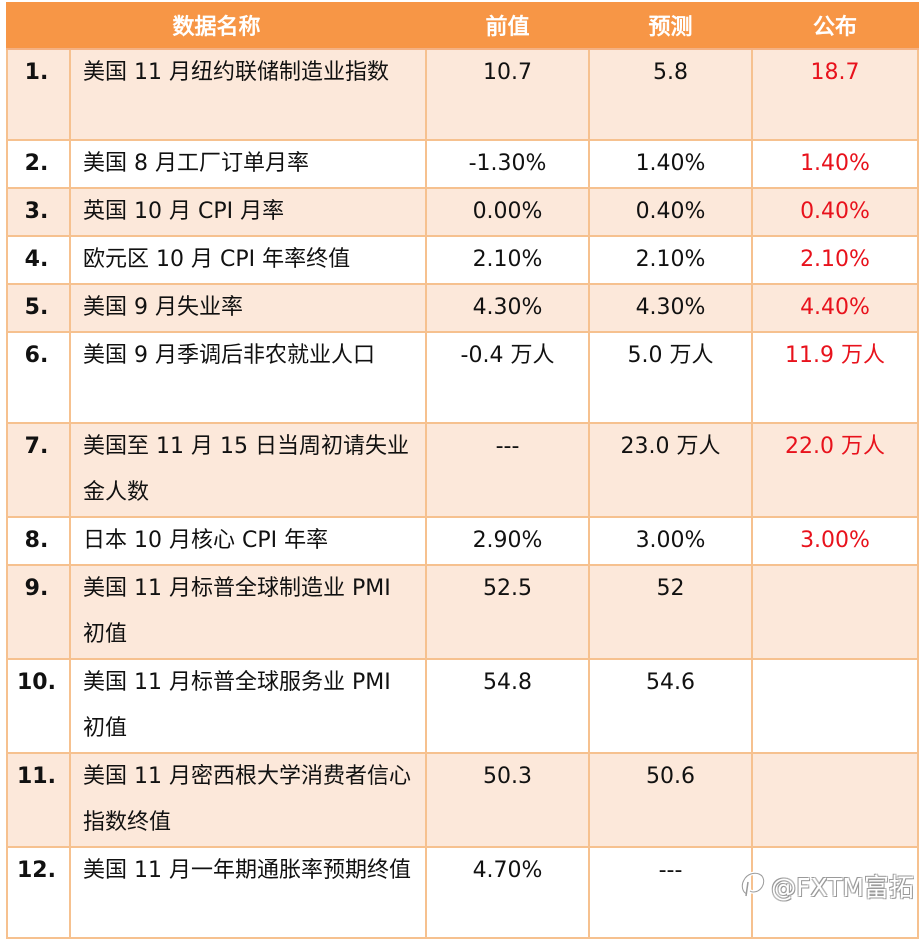  I want to click on row-previous: 2.90%, so click(508, 541).